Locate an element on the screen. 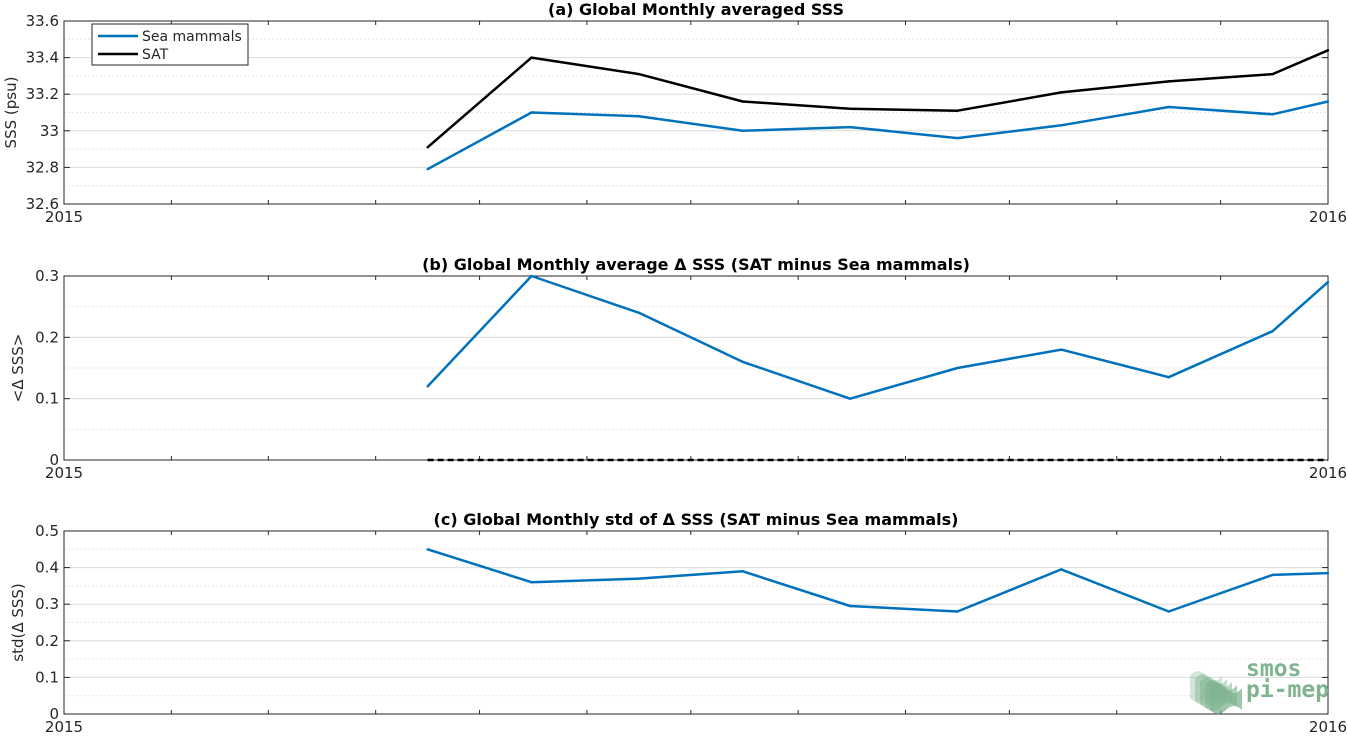 The width and height of the screenshot is (1348, 740). y-axis-label: <Δ SSS> is located at coordinates (18, 368).